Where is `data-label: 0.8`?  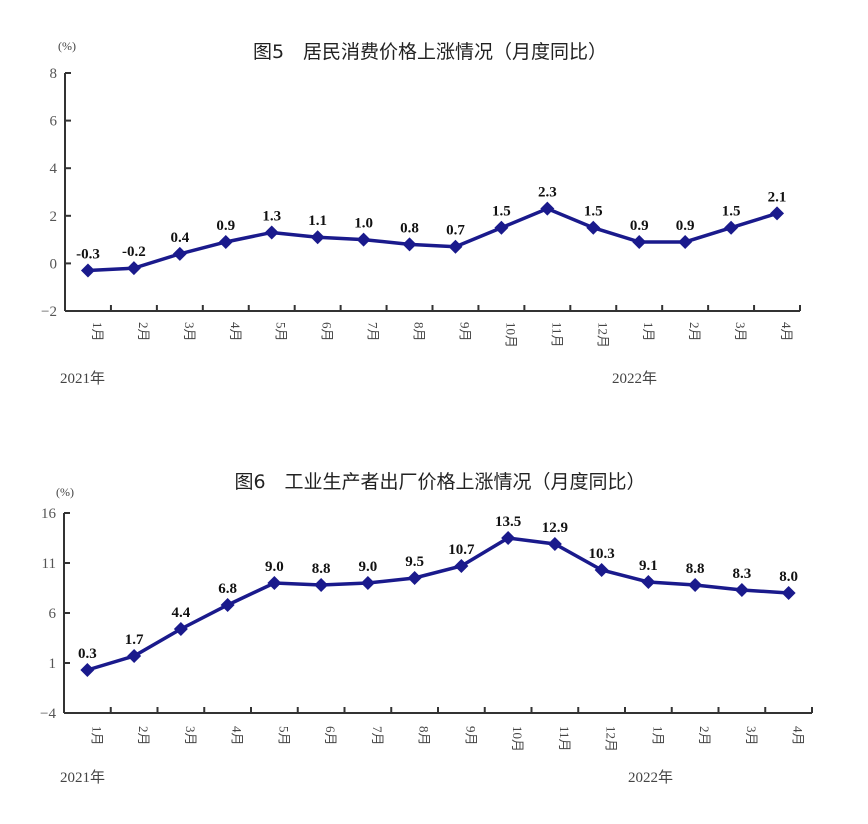 data-label: 0.8 is located at coordinates (409, 228).